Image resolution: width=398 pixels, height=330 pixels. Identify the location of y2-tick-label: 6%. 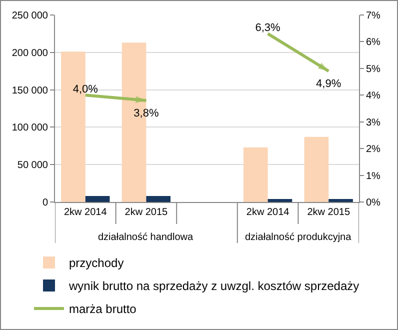
(373, 42).